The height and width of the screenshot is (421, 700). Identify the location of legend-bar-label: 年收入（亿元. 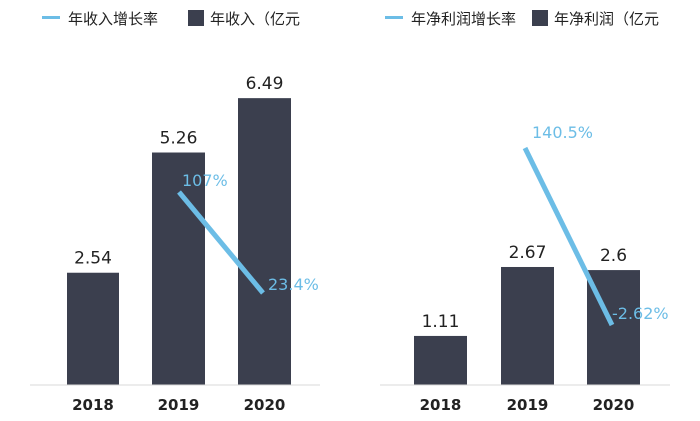
(255, 19).